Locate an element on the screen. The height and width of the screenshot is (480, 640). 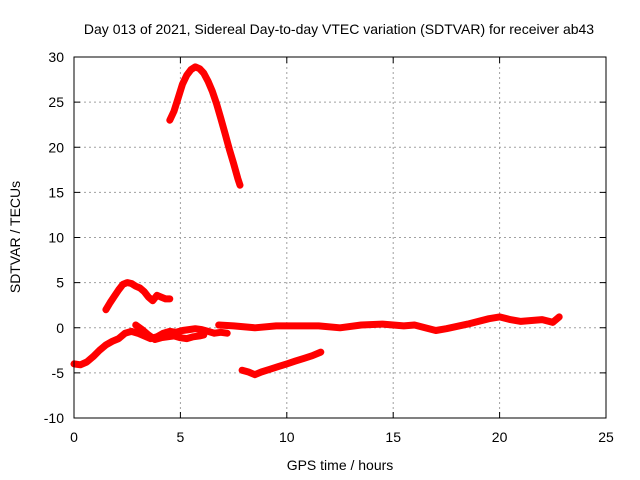
x-tick-label: 0 is located at coordinates (74, 437).